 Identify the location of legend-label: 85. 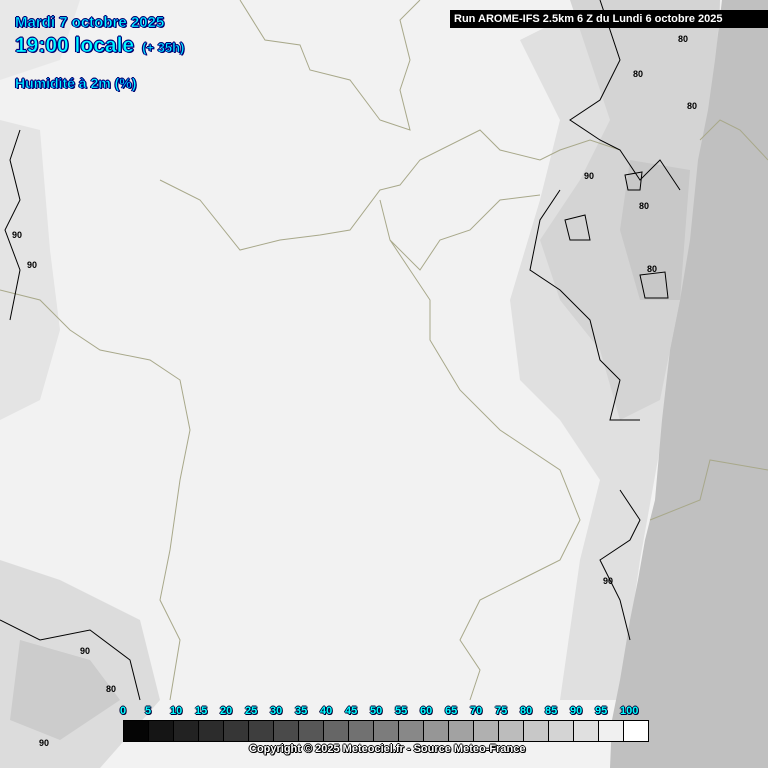
(551, 711).